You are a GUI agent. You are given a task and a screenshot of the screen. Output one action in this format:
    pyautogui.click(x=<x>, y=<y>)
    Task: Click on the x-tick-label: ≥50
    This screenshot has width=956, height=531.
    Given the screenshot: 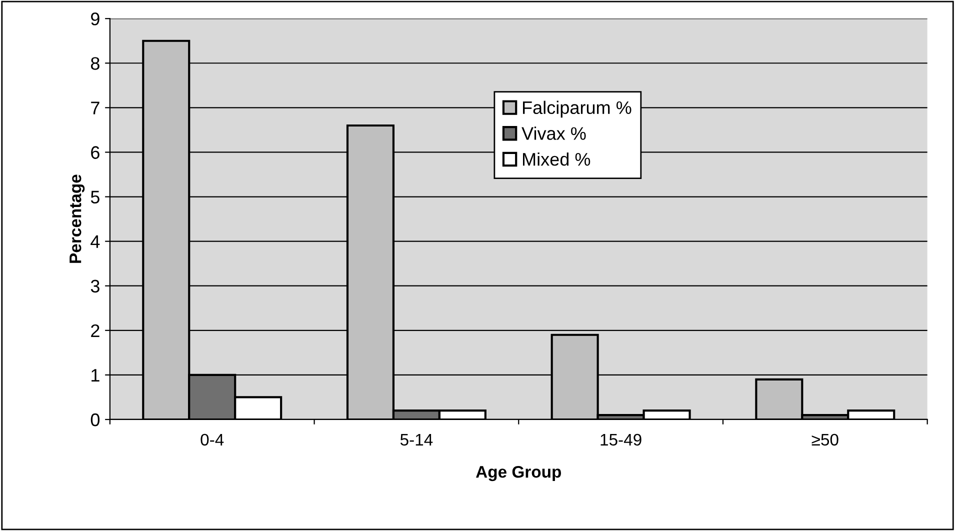 What is the action you would take?
    pyautogui.click(x=825, y=440)
    